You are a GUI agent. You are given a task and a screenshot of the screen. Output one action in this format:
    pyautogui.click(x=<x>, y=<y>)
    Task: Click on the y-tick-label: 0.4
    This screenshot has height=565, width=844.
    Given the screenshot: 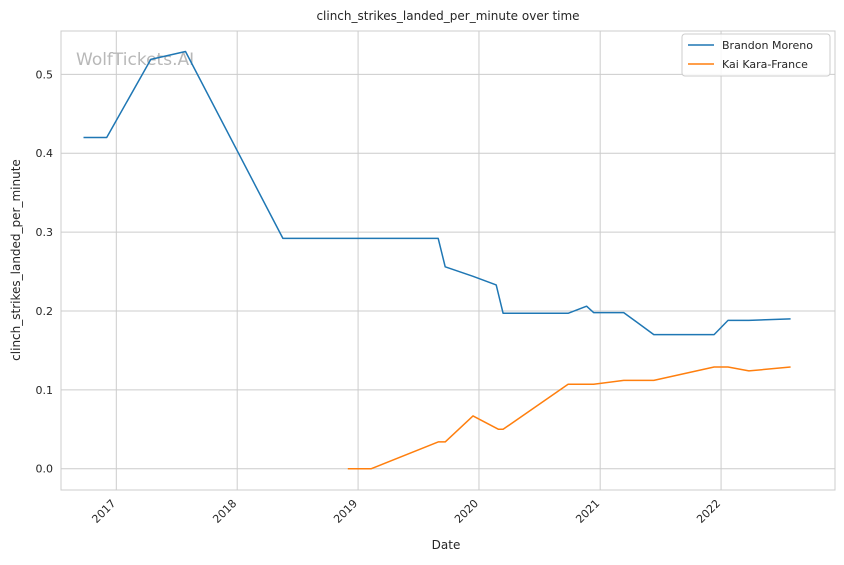 What is the action you would take?
    pyautogui.click(x=45, y=153)
    